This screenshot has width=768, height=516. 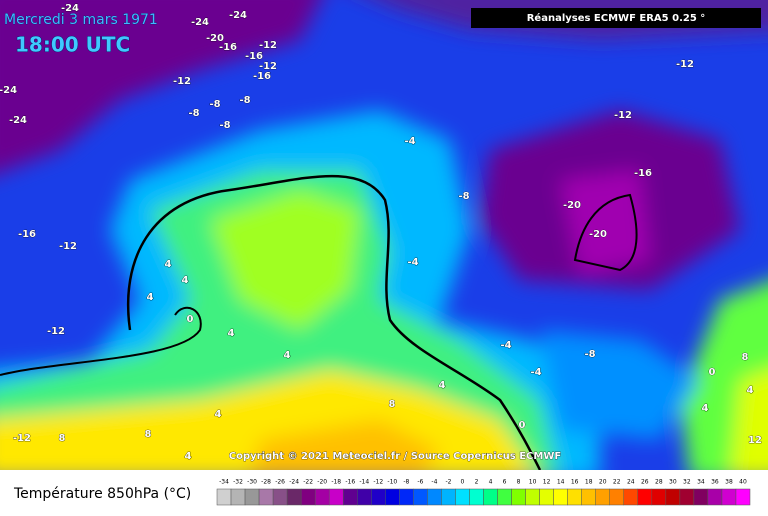 What do you see at coordinates (701, 482) in the screenshot?
I see `colorbar-label: 34` at bounding box center [701, 482].